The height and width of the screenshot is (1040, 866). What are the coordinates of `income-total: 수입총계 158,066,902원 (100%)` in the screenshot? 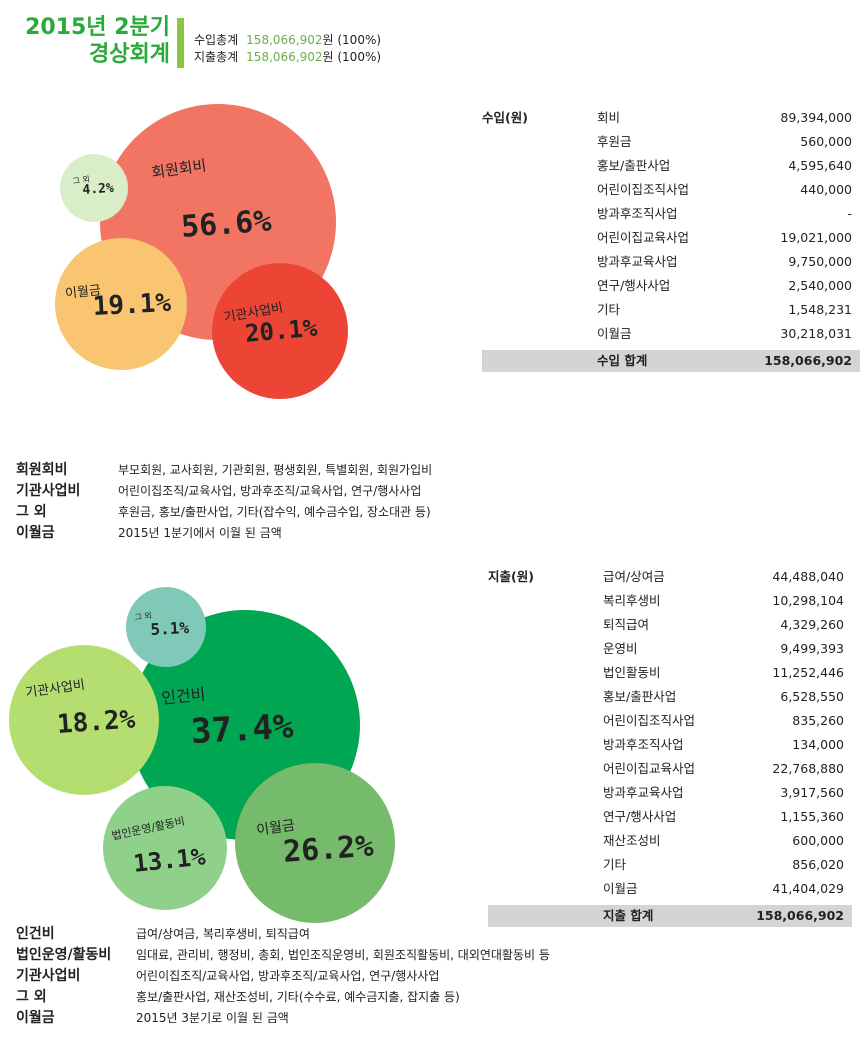 It's located at (287, 40).